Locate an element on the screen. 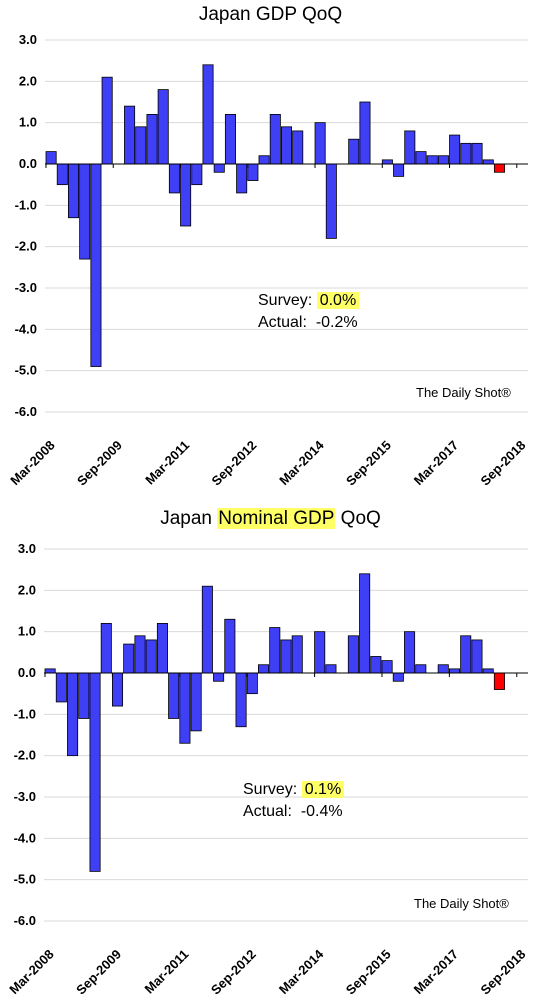 This screenshot has width=541, height=1008. chart-title-suffix: QoQ is located at coordinates (358, 518).